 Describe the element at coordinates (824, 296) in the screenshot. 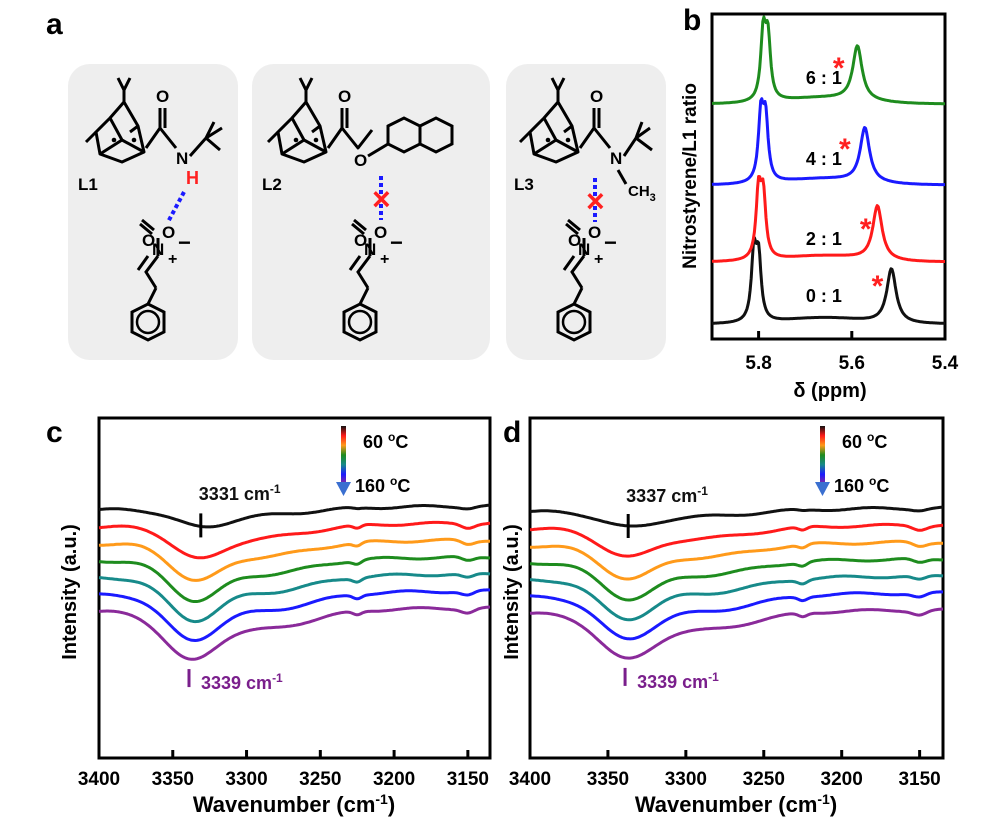

I see `panel-b-series-label: 0 : 1` at that location.